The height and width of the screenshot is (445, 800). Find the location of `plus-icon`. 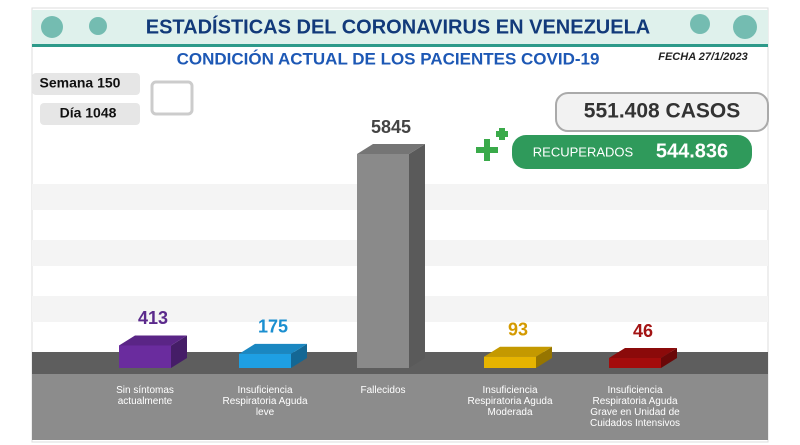

plus-icon is located at coordinates (492, 144).